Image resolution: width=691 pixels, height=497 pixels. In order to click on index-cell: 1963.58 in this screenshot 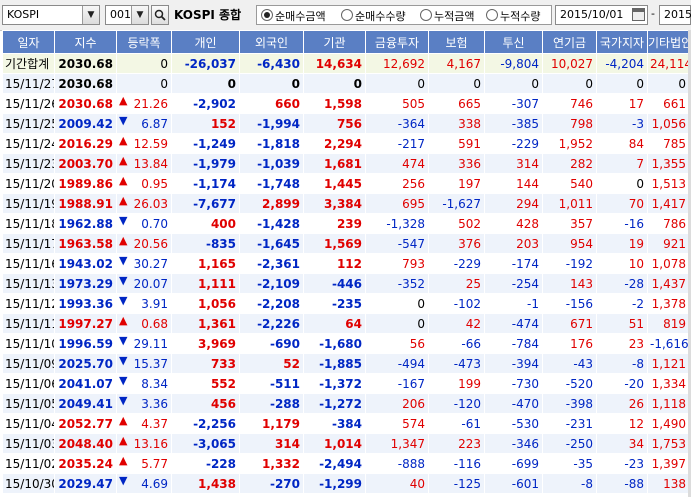, I will do `click(85, 243)`.